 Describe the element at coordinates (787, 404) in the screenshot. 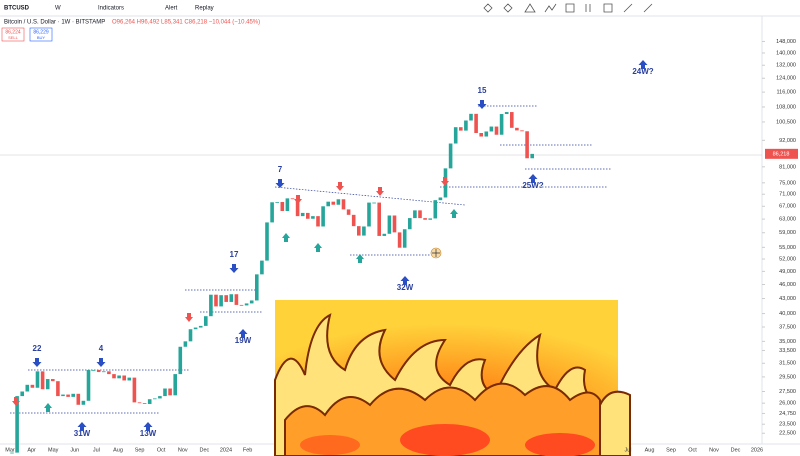

I see `price-tick-label: 26,000` at that location.